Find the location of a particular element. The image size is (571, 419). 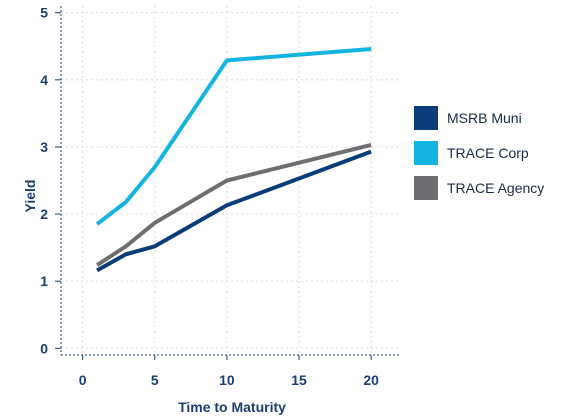

series-line-msrb-muni is located at coordinates (234, 211).